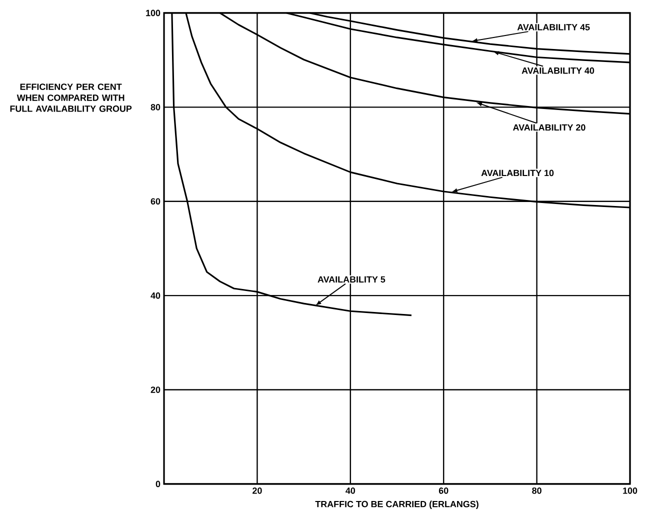  I want to click on y-tick-label: 20, so click(155, 389).